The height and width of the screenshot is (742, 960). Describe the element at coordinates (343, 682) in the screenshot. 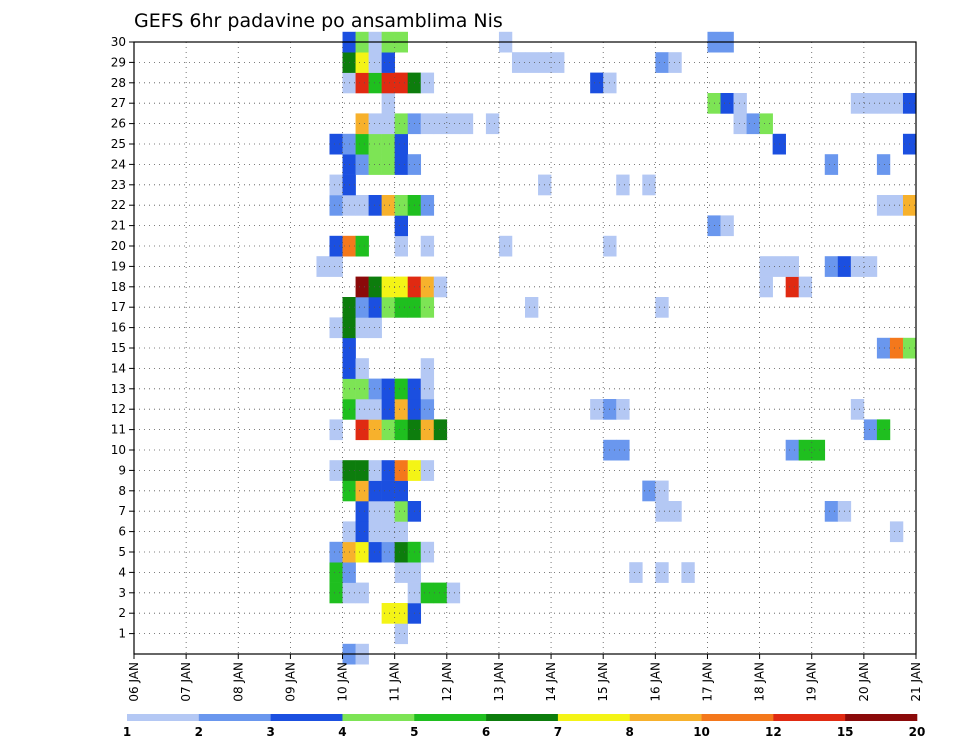

I see `x-tick-label: 10 JAN` at that location.